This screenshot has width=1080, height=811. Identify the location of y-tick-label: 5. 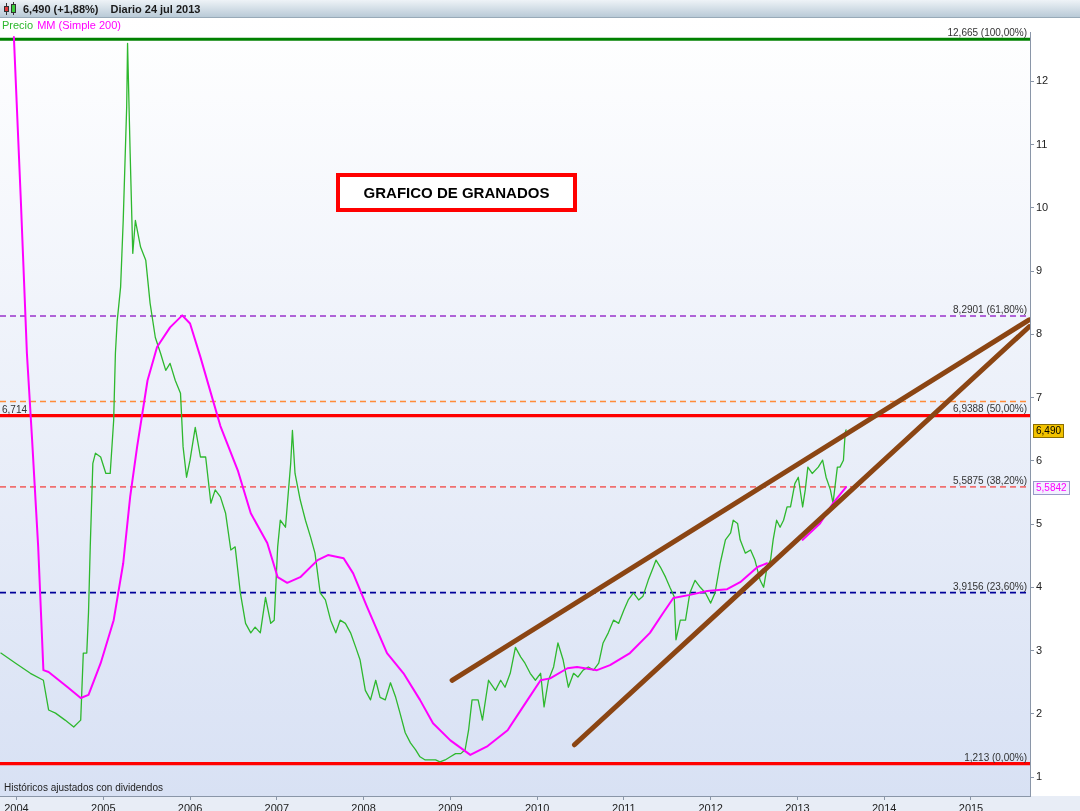
(1039, 523).